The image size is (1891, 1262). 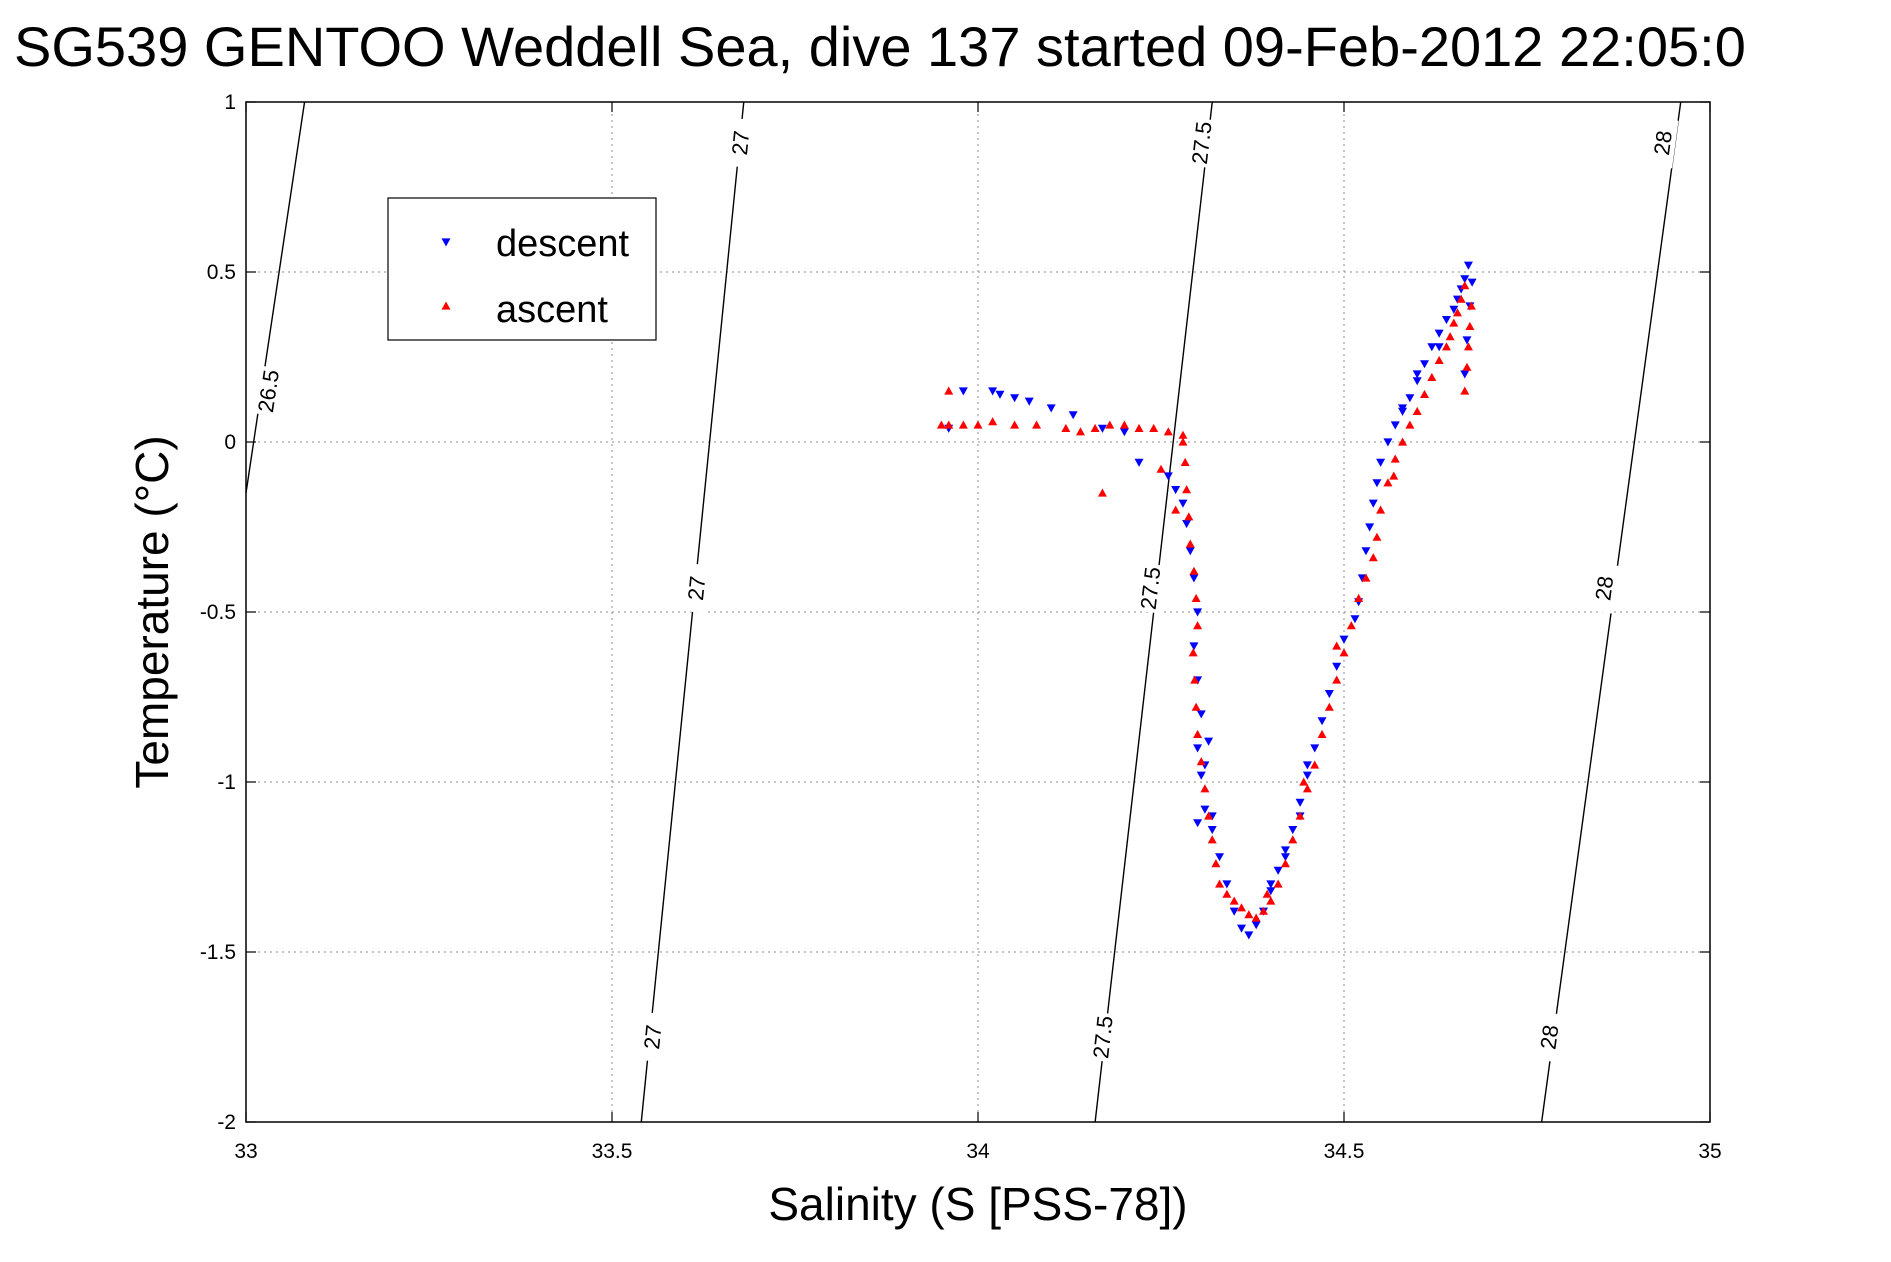 I want to click on legend-box, so click(x=522, y=269).